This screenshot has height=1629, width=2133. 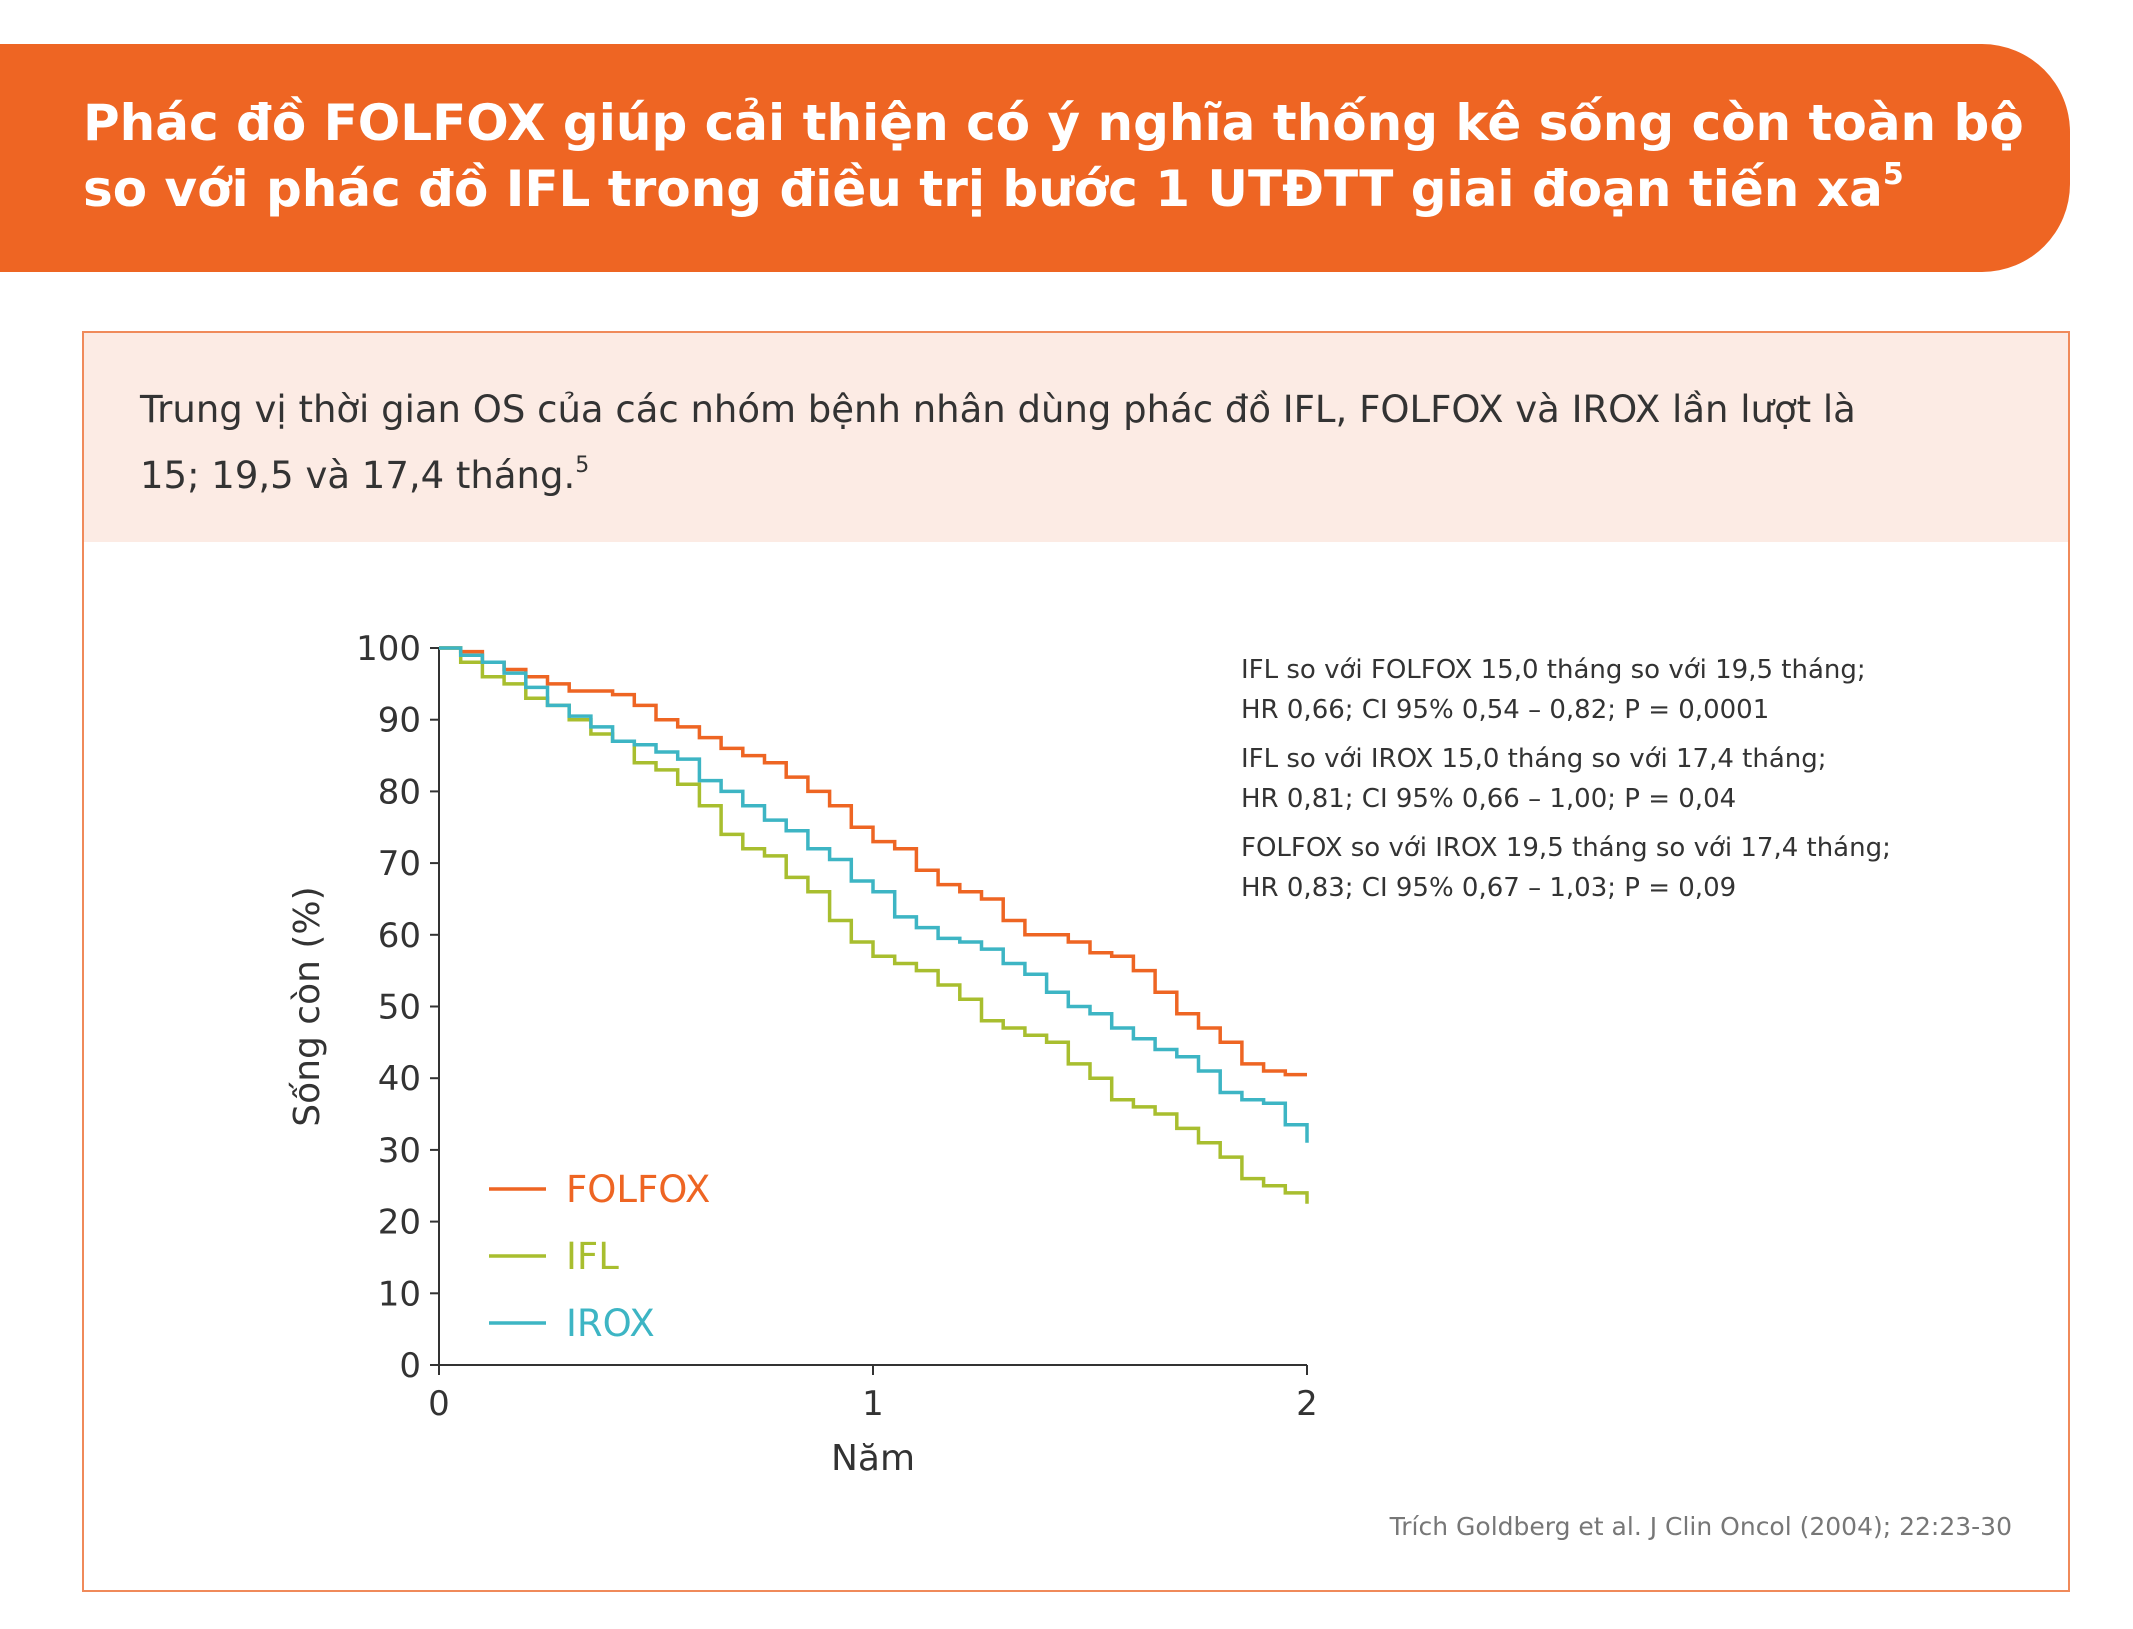 What do you see at coordinates (873, 861) in the screenshot?
I see `series-line-folfox` at bounding box center [873, 861].